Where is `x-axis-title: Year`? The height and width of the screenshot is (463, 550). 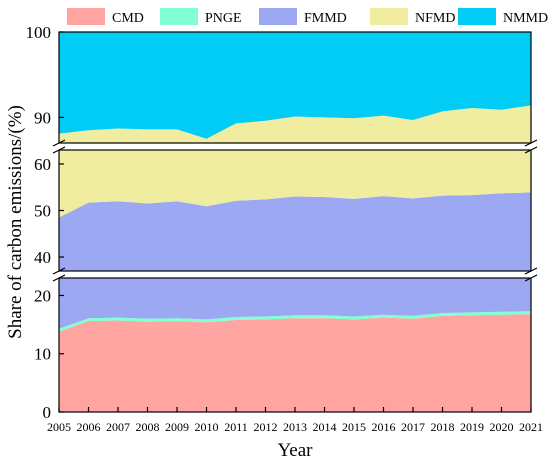
x-axis-title: Year is located at coordinates (295, 450).